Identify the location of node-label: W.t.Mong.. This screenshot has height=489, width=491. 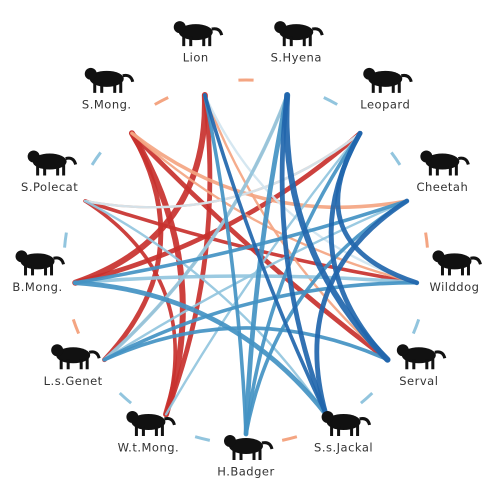
(149, 447).